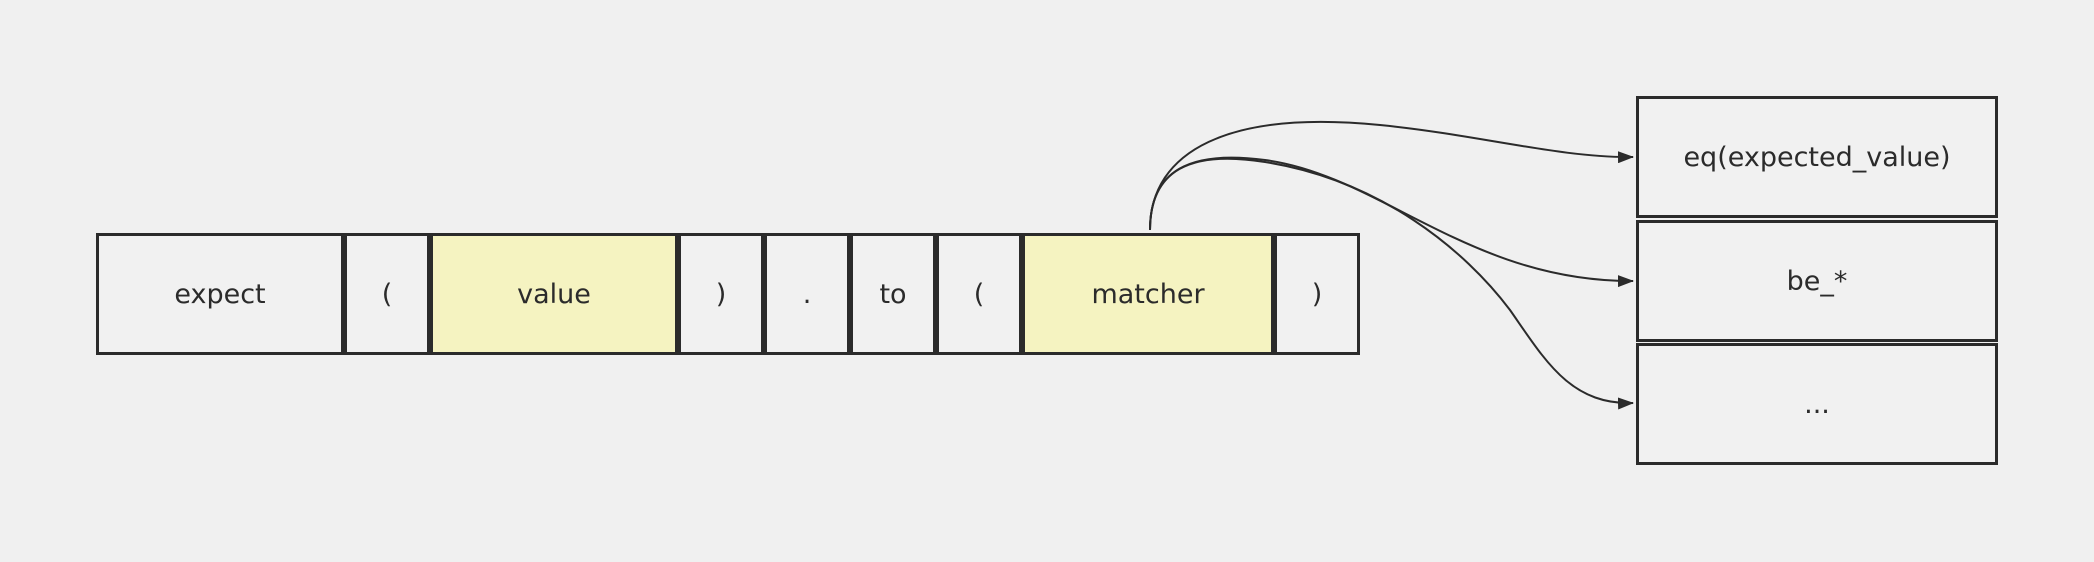  What do you see at coordinates (721, 294) in the screenshot?
I see `token-close-paren: )` at bounding box center [721, 294].